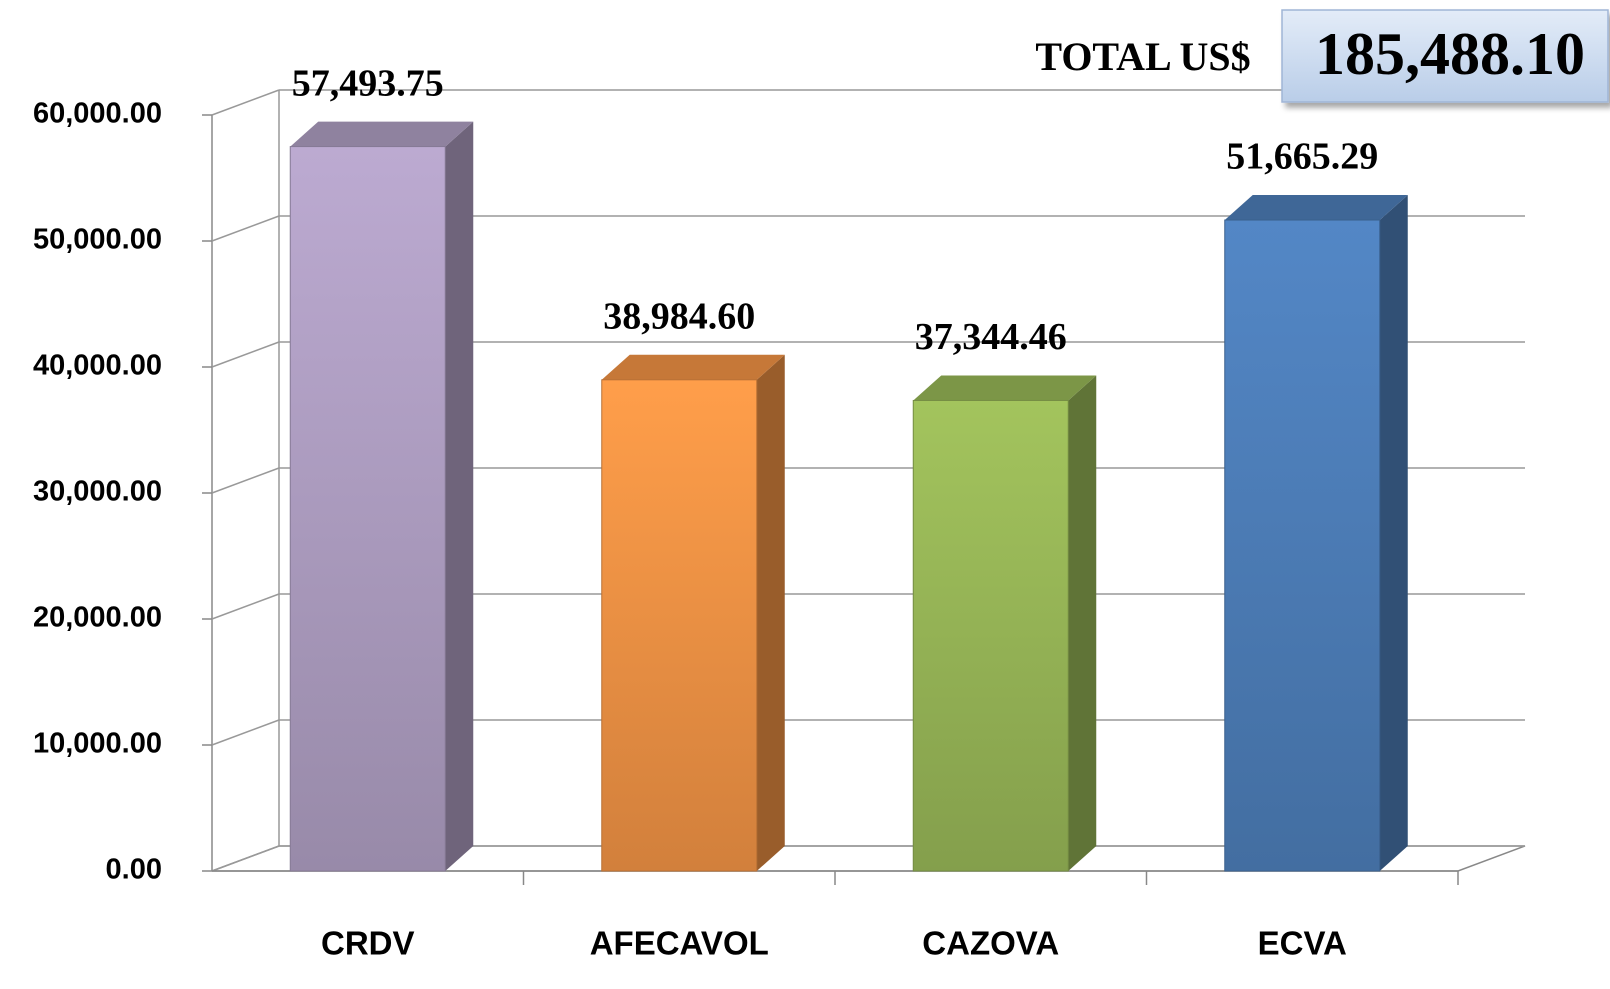 The width and height of the screenshot is (1610, 989). What do you see at coordinates (990, 943) in the screenshot?
I see `x-tick-label: CAZOVA` at bounding box center [990, 943].